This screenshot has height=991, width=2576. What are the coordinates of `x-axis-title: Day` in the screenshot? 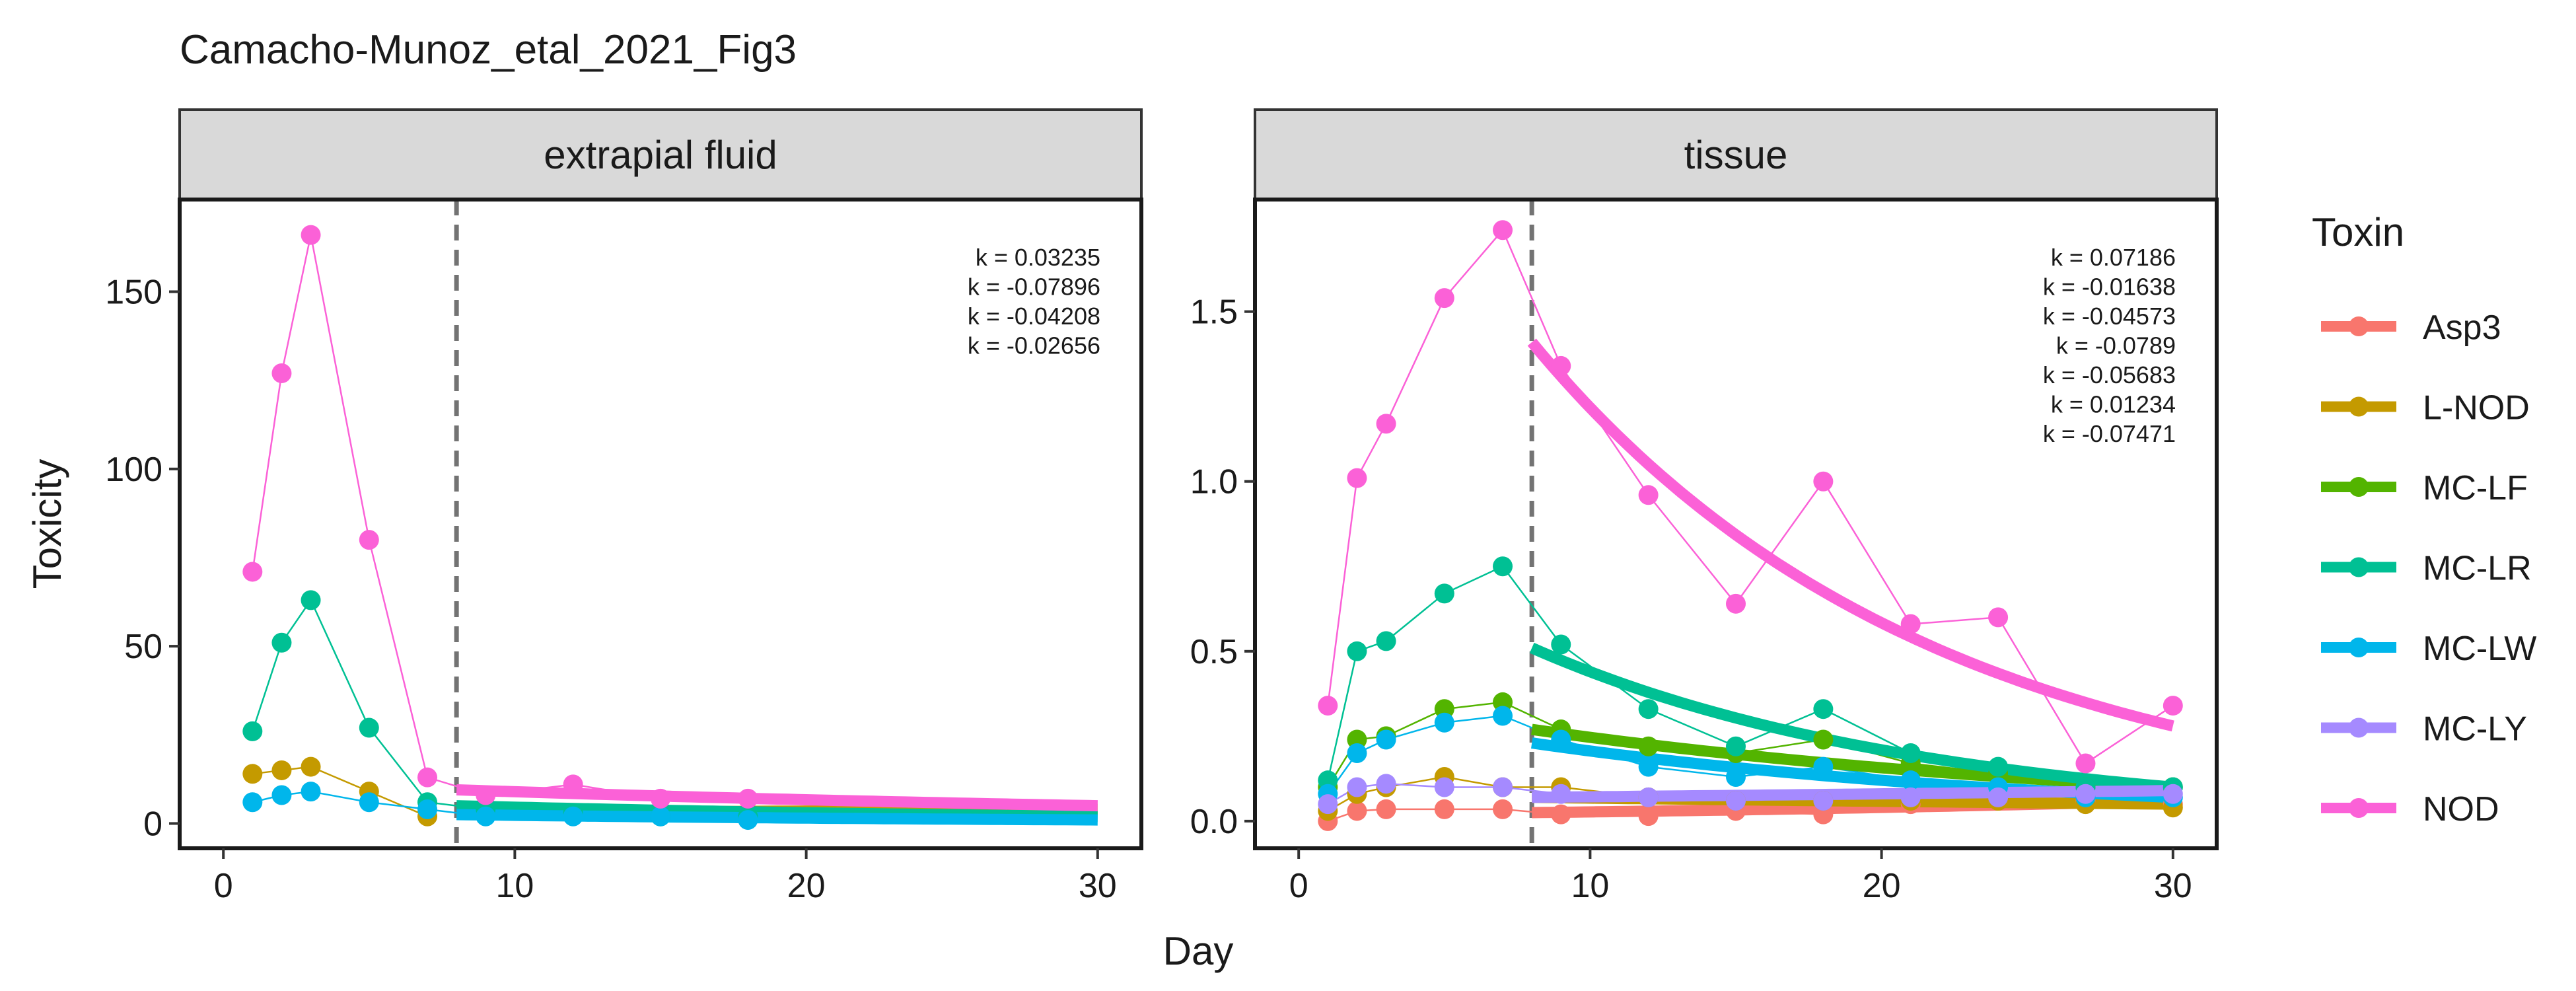 It's located at (1199, 951).